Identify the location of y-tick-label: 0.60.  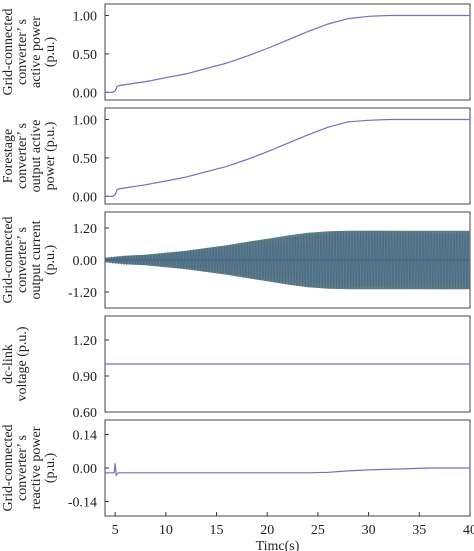
(85, 413).